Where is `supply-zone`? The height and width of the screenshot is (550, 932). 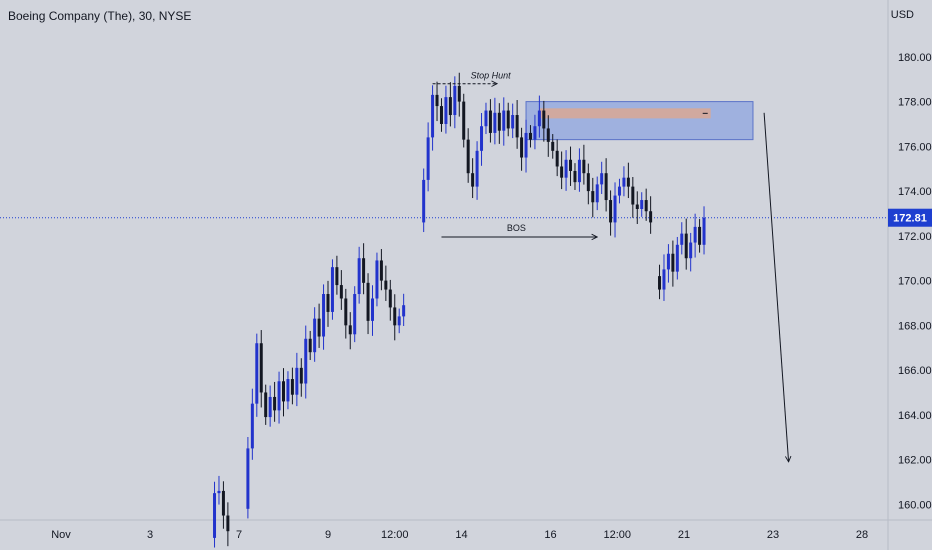 supply-zone is located at coordinates (639, 121).